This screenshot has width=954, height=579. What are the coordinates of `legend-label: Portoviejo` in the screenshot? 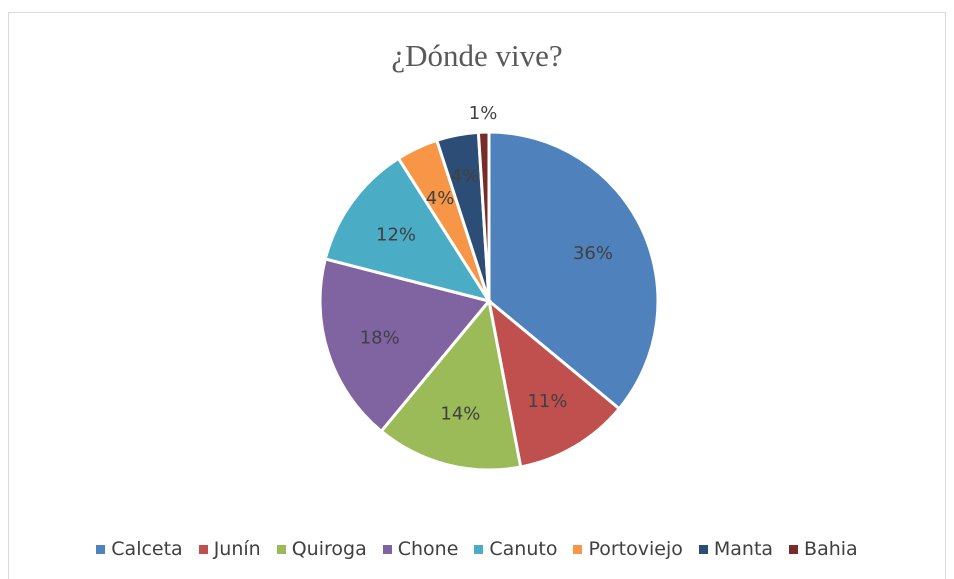 It's located at (635, 549).